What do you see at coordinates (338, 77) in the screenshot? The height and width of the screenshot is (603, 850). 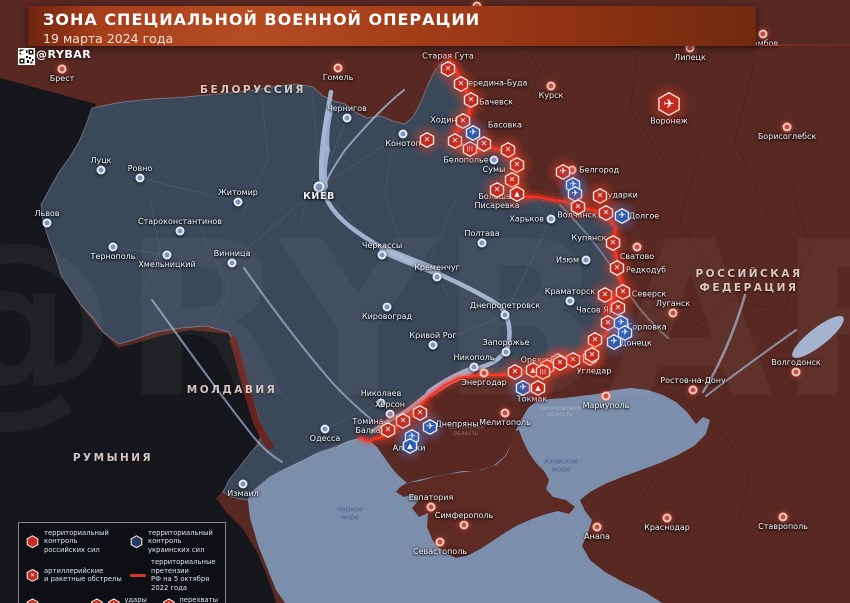 I see `city-label: Гомель` at bounding box center [338, 77].